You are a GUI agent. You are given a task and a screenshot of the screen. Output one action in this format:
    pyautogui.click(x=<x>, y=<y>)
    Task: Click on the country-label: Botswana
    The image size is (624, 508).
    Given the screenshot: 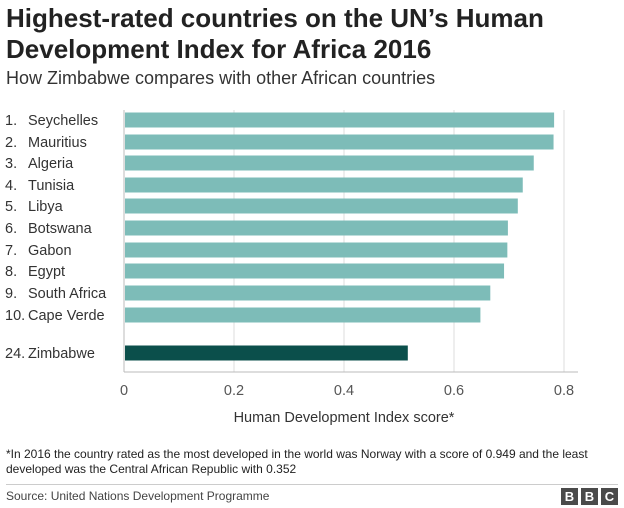 What is the action you would take?
    pyautogui.click(x=60, y=229)
    